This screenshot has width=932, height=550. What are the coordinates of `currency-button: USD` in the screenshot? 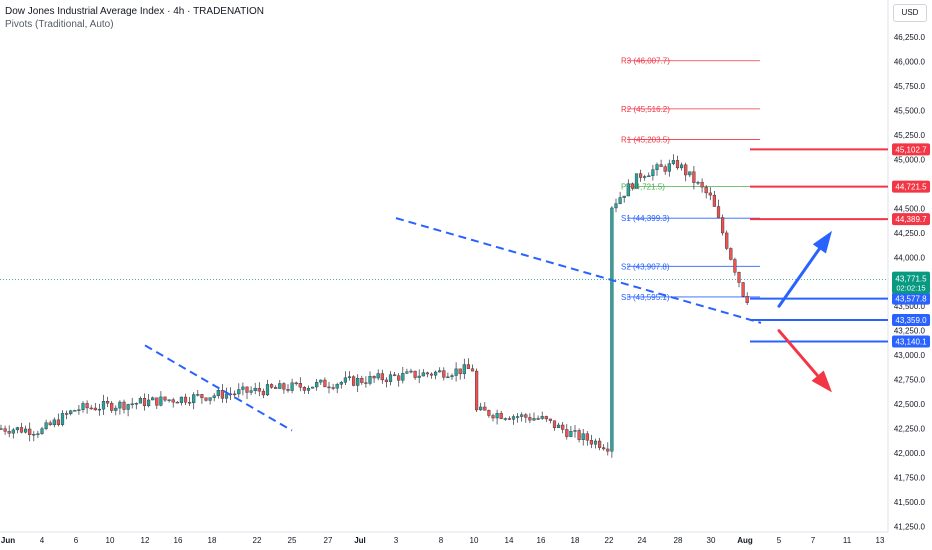 It's located at (910, 13).